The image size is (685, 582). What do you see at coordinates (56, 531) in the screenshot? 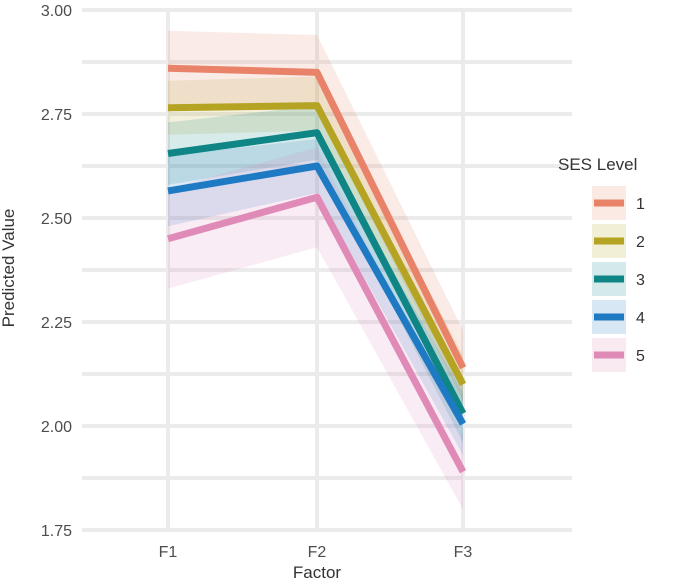
I see `y-tick-label: 1.75` at bounding box center [56, 531].